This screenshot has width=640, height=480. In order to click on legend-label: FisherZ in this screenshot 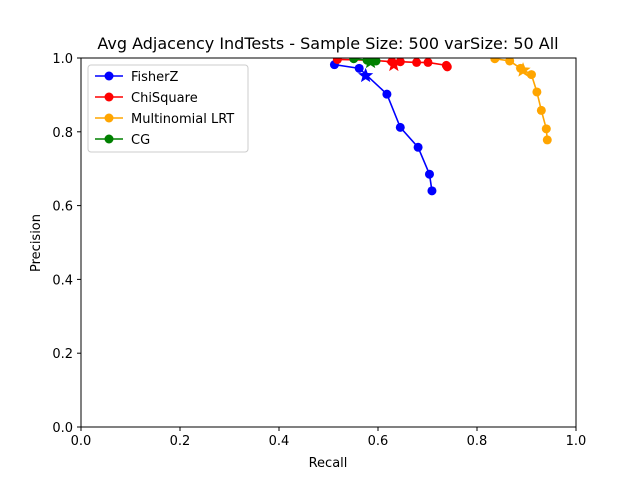, I will do `click(154, 77)`.